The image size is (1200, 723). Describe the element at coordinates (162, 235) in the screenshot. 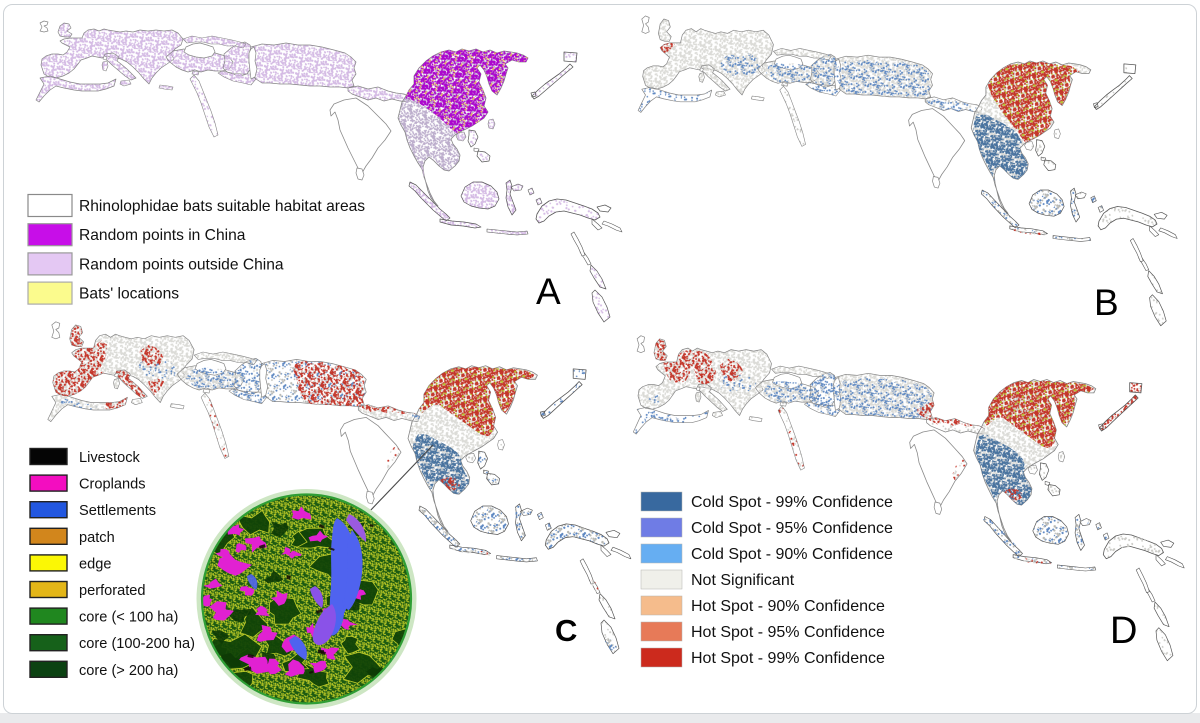

I see `svg-text: Random points in China` at that location.